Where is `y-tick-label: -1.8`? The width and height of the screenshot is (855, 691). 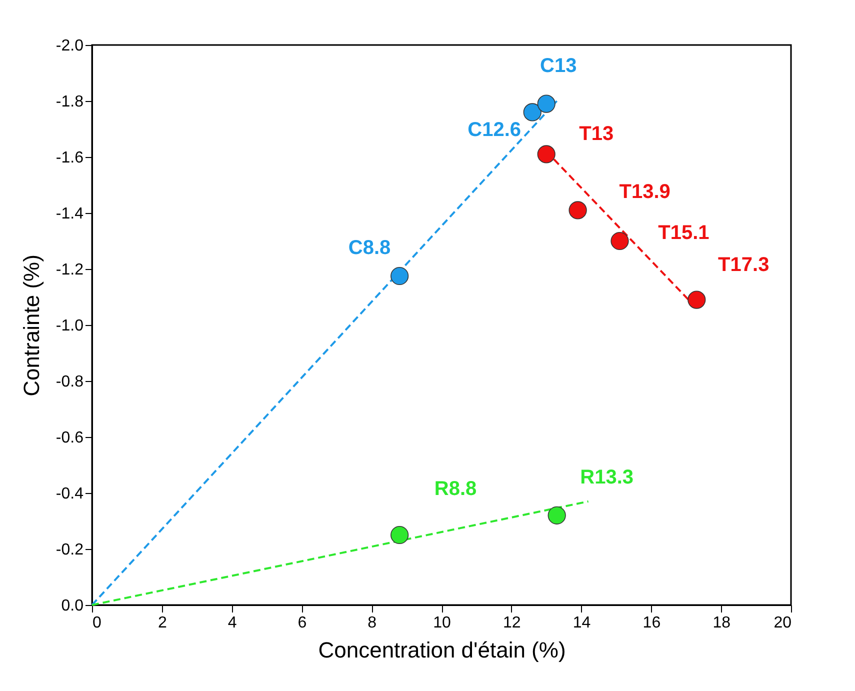
y-tick-label: -1.8 is located at coordinates (70, 102).